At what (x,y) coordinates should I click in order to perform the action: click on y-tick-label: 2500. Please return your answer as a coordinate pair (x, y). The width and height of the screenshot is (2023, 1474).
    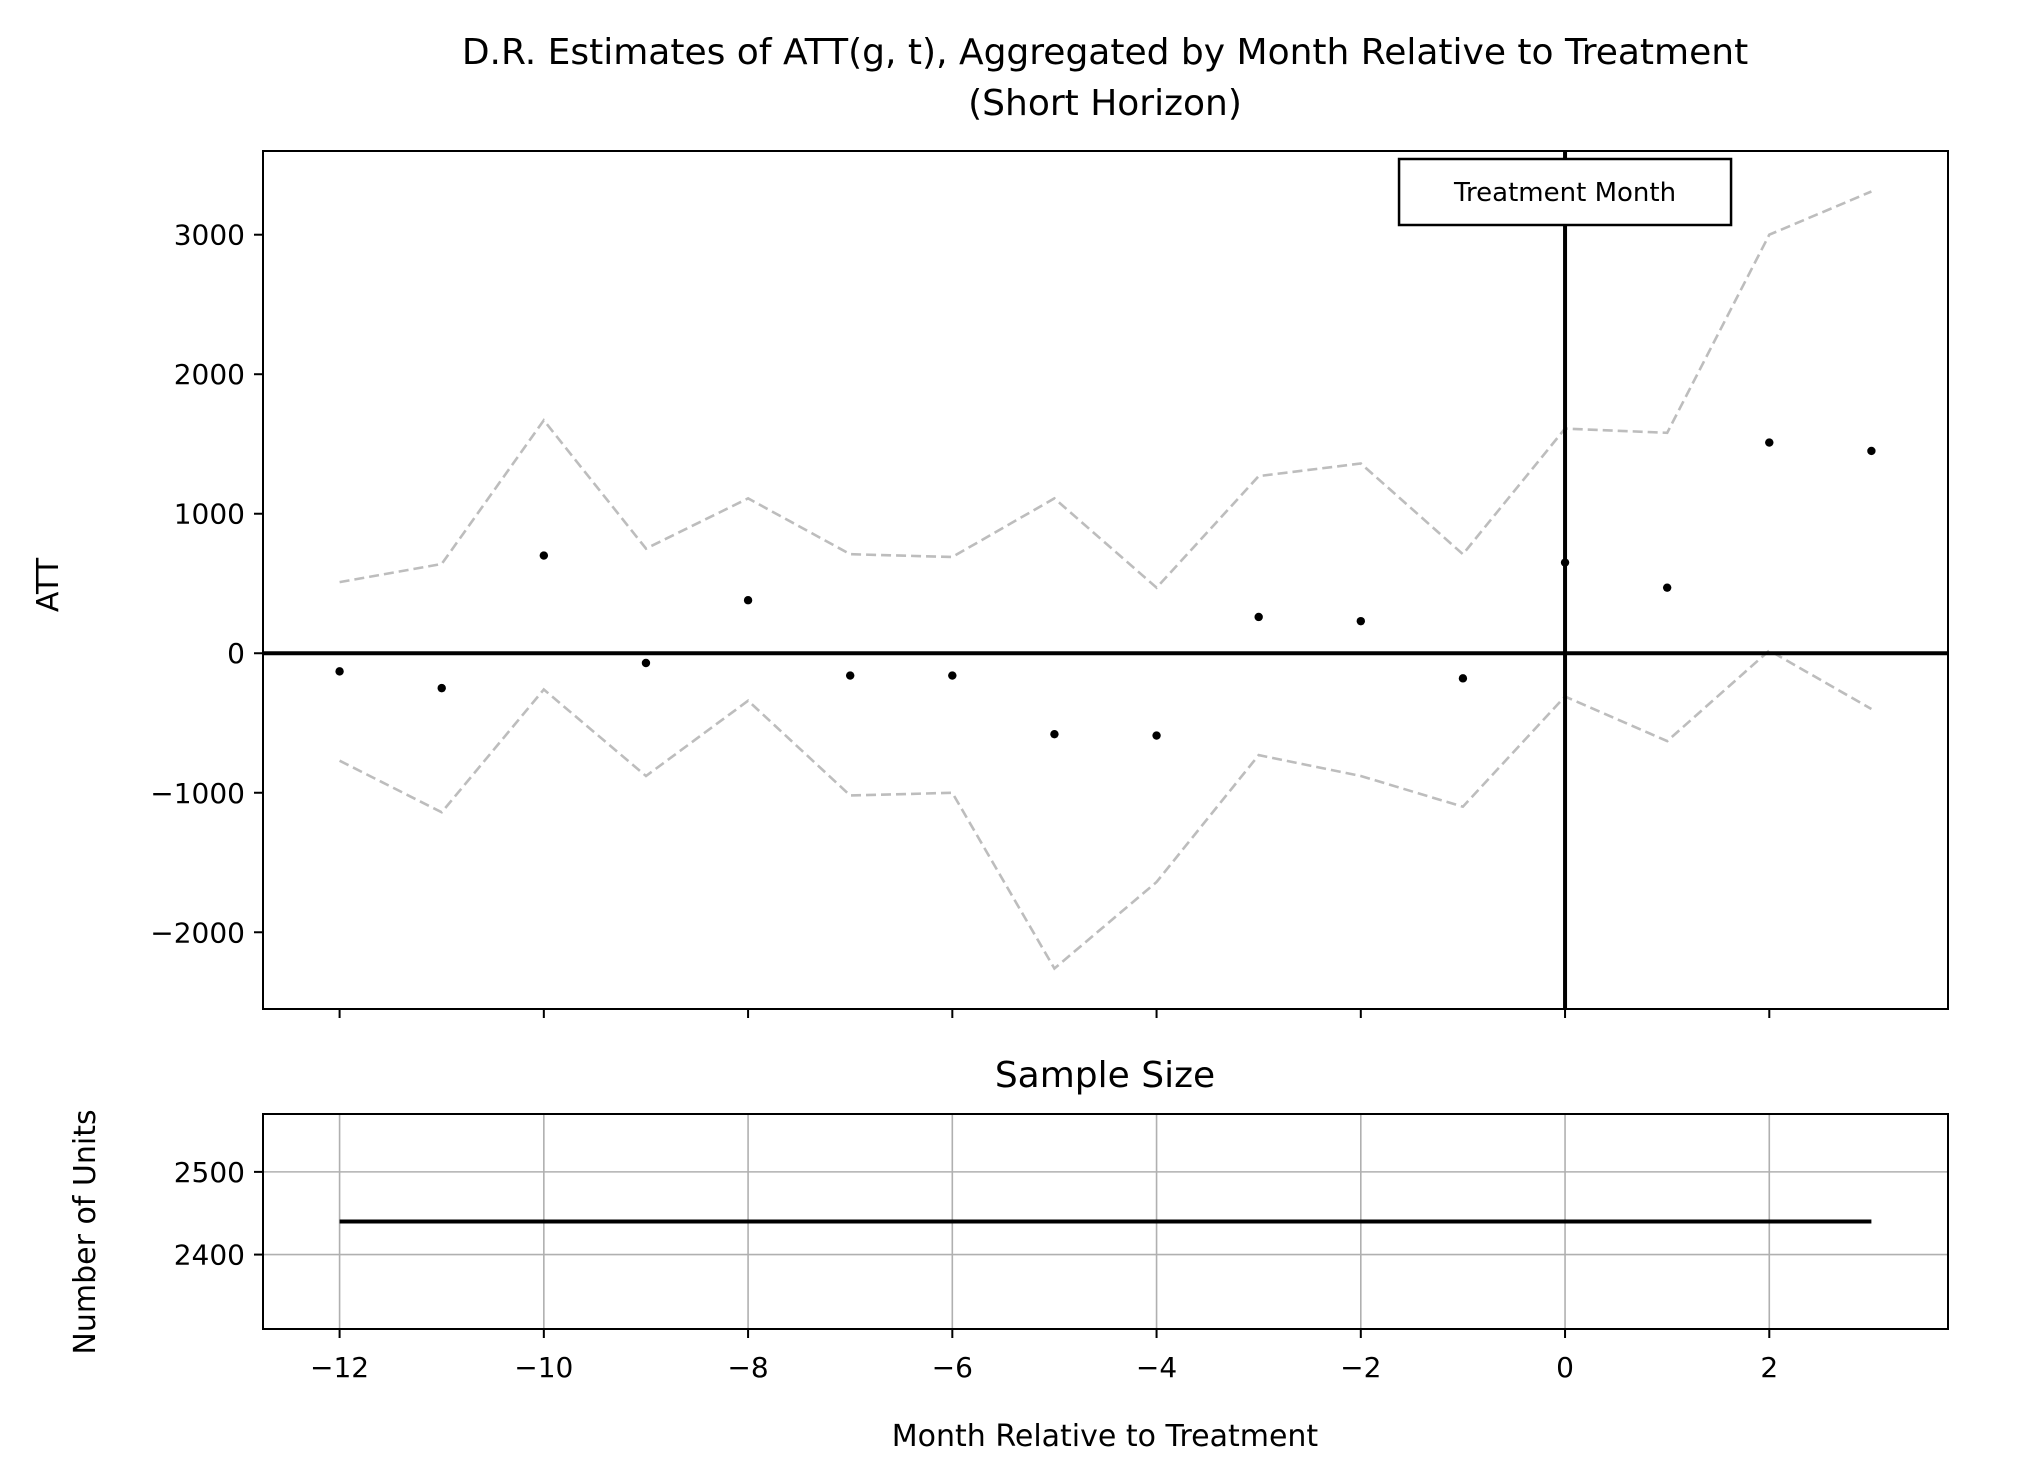
    Looking at the image, I should click on (209, 1172).